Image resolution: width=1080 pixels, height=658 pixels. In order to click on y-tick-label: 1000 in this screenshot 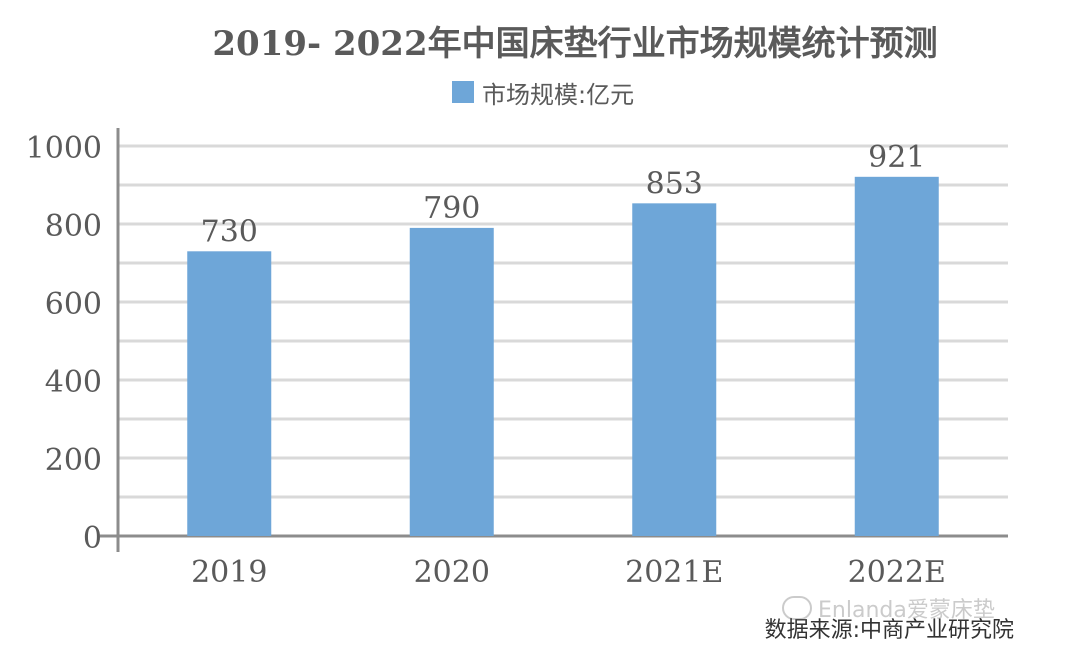, I will do `click(64, 148)`.